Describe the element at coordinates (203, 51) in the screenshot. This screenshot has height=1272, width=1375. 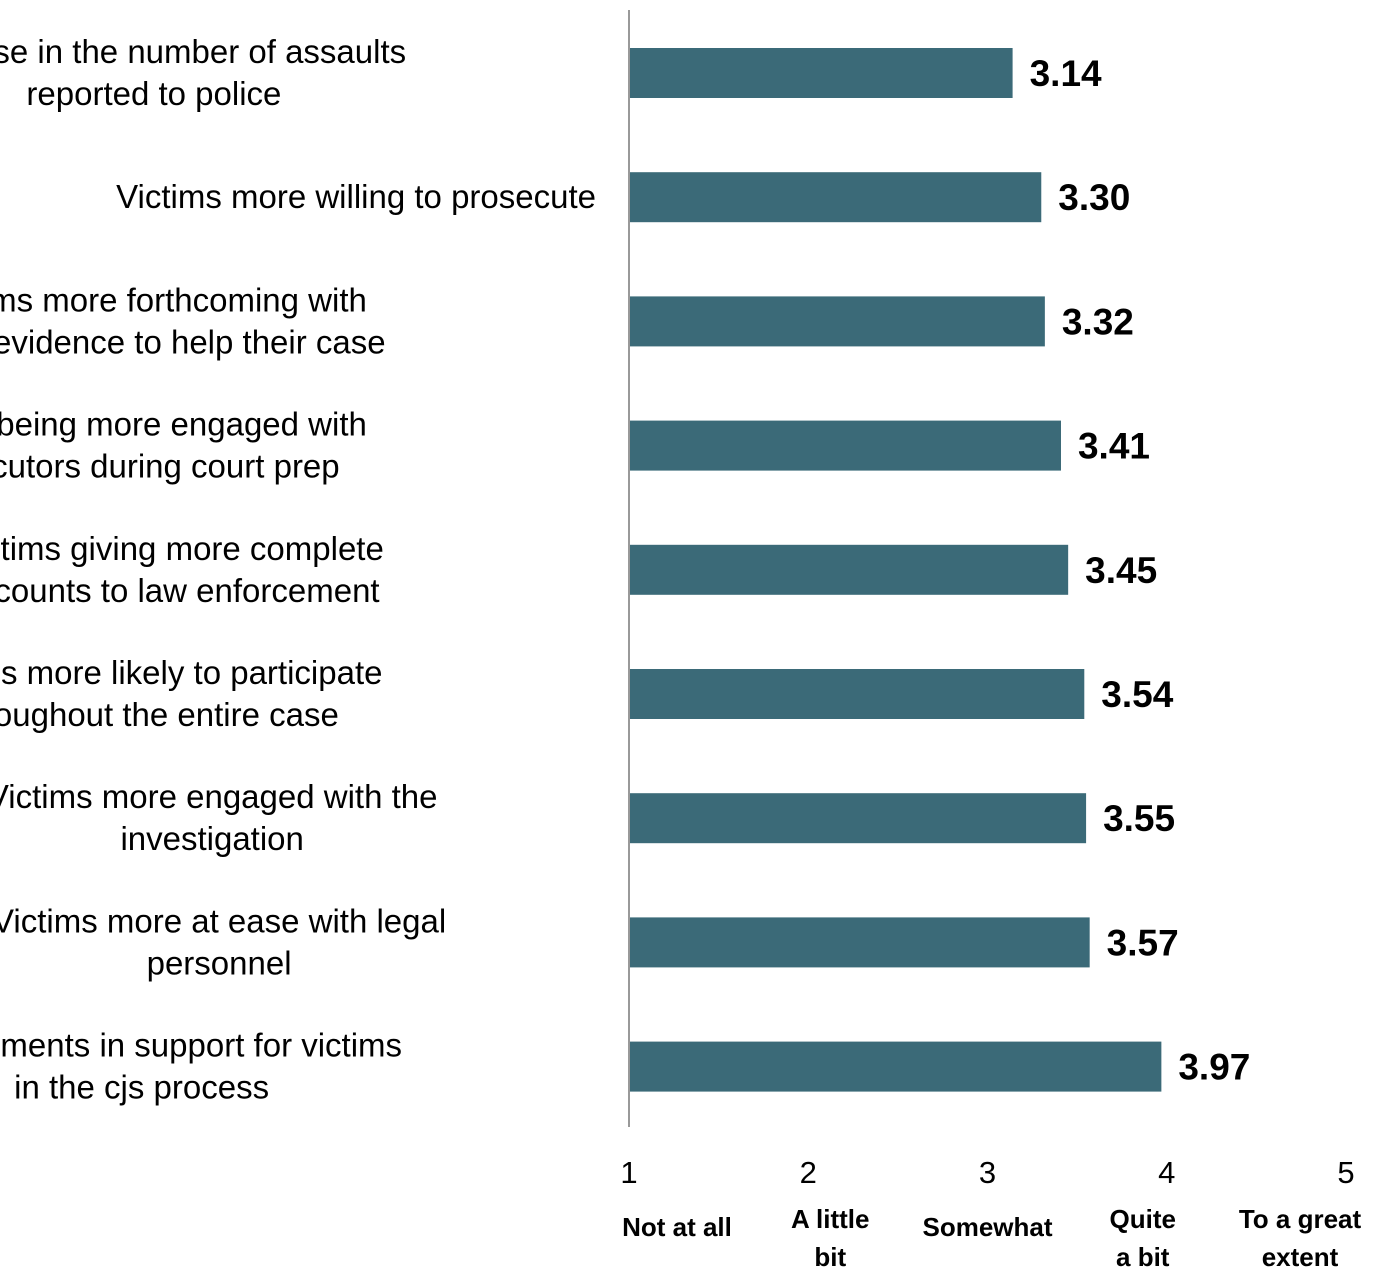
I see `category-label-line: Increase in the number of assaults` at that location.